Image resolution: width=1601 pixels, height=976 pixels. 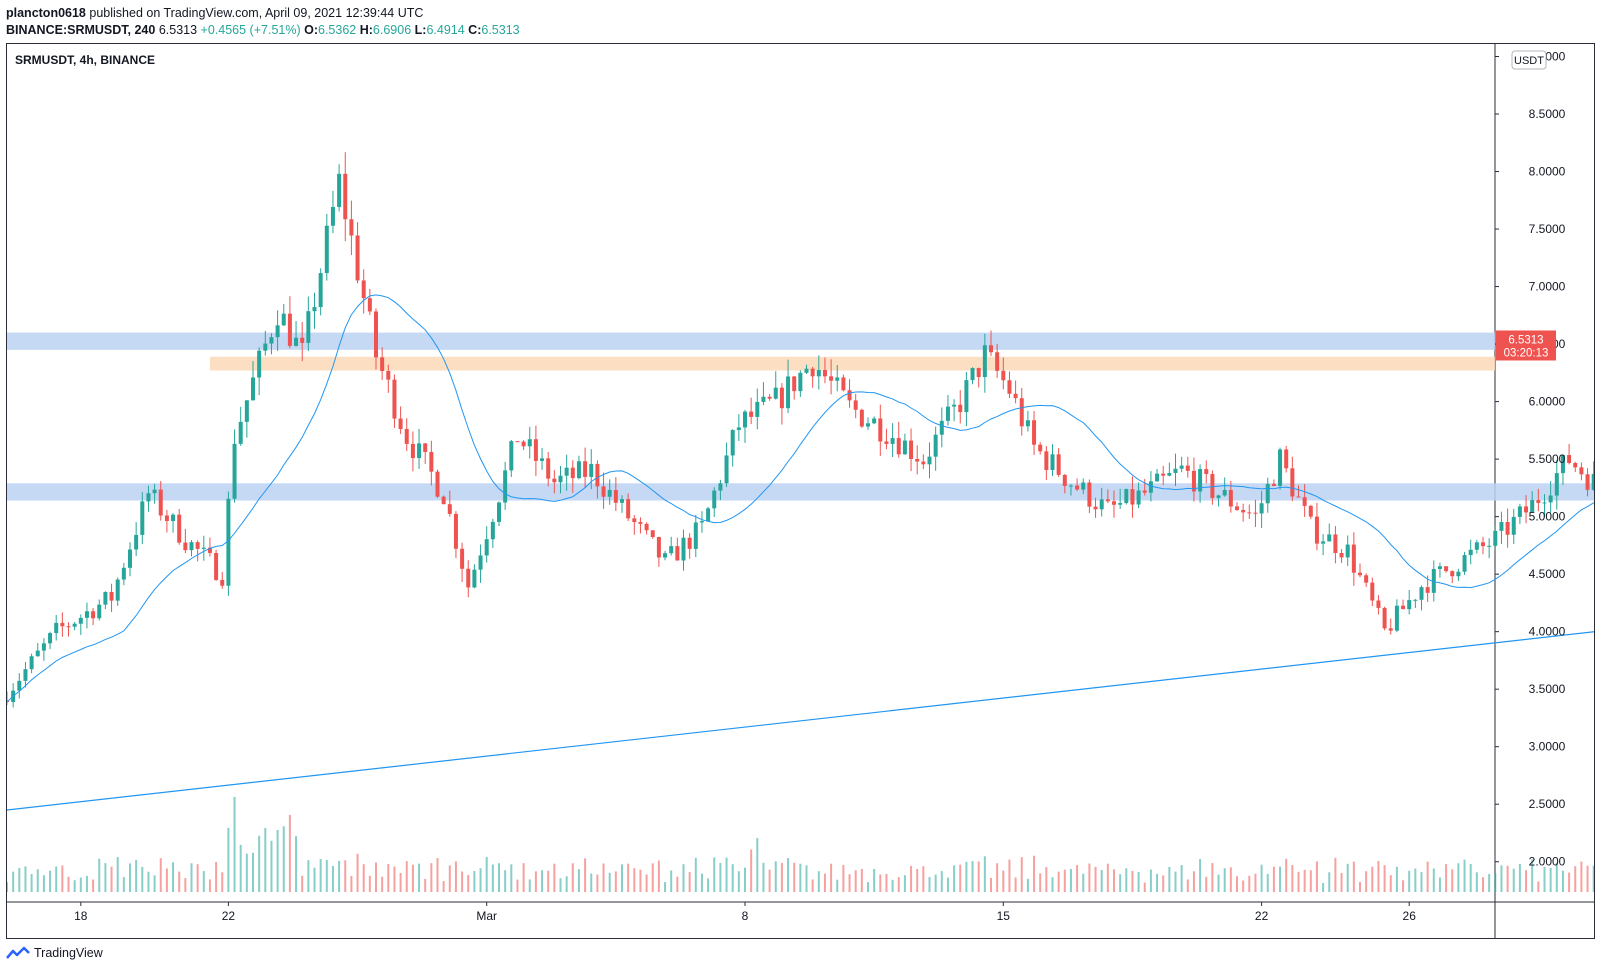 What do you see at coordinates (392, 30) in the screenshot?
I see `high-value: 6.6906` at bounding box center [392, 30].